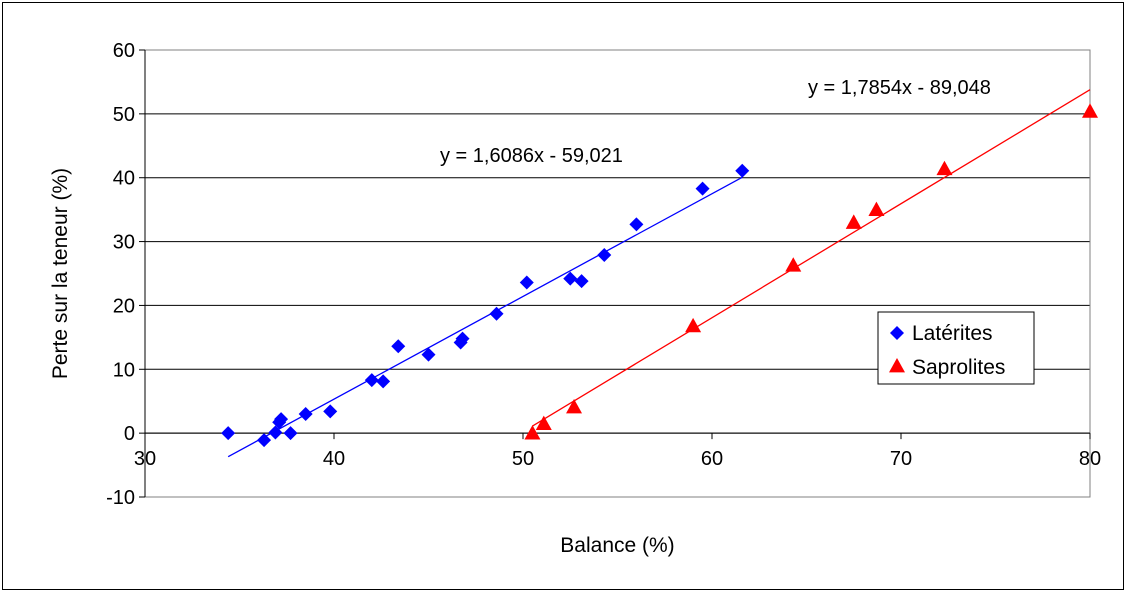 This screenshot has width=1128, height=594. Describe the element at coordinates (60, 273) in the screenshot. I see `y-axis-title: Perte sur la teneur (%)` at that location.